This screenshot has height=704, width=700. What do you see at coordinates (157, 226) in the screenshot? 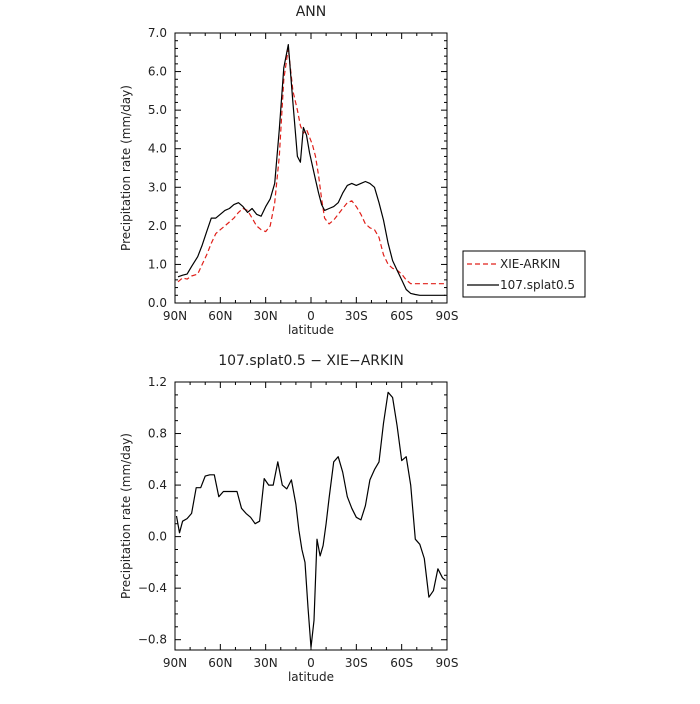
I see `y-tick-label: 2.0` at bounding box center [157, 226].